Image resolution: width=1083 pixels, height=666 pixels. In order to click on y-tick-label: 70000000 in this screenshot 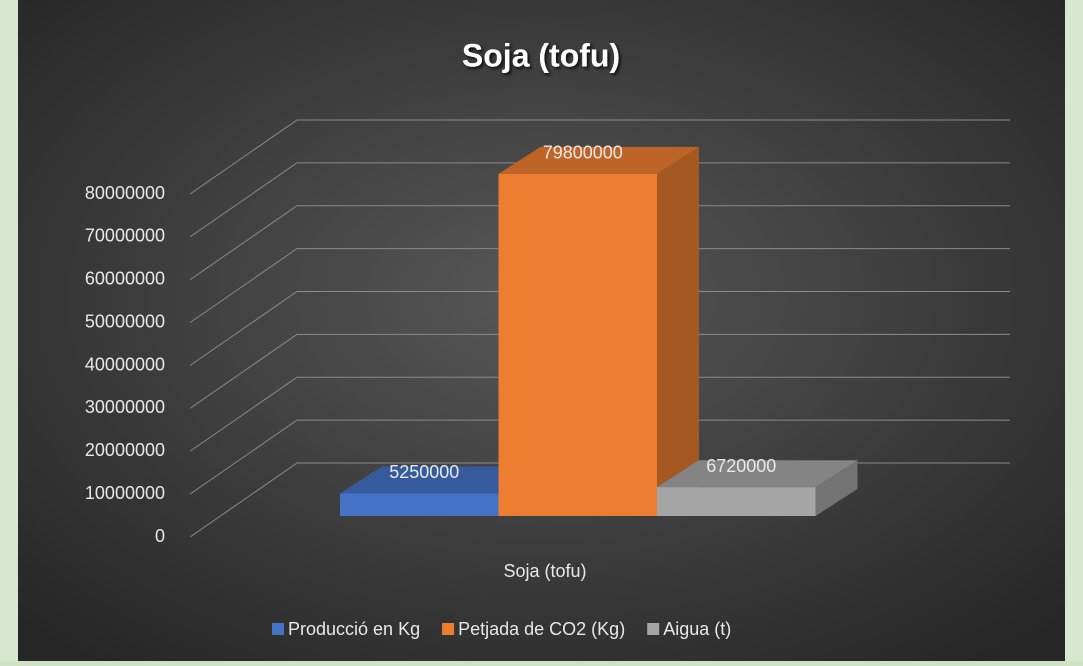, I will do `click(125, 236)`.